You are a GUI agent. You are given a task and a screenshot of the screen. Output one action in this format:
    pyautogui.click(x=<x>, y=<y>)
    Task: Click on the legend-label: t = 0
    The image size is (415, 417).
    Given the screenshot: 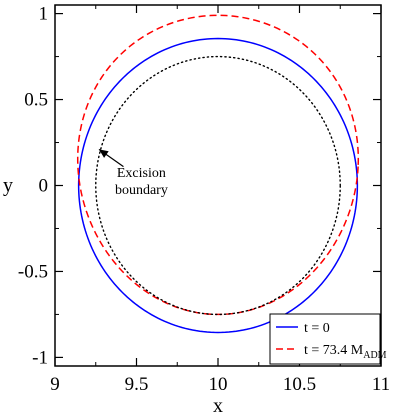 What is the action you would take?
    pyautogui.click(x=317, y=328)
    